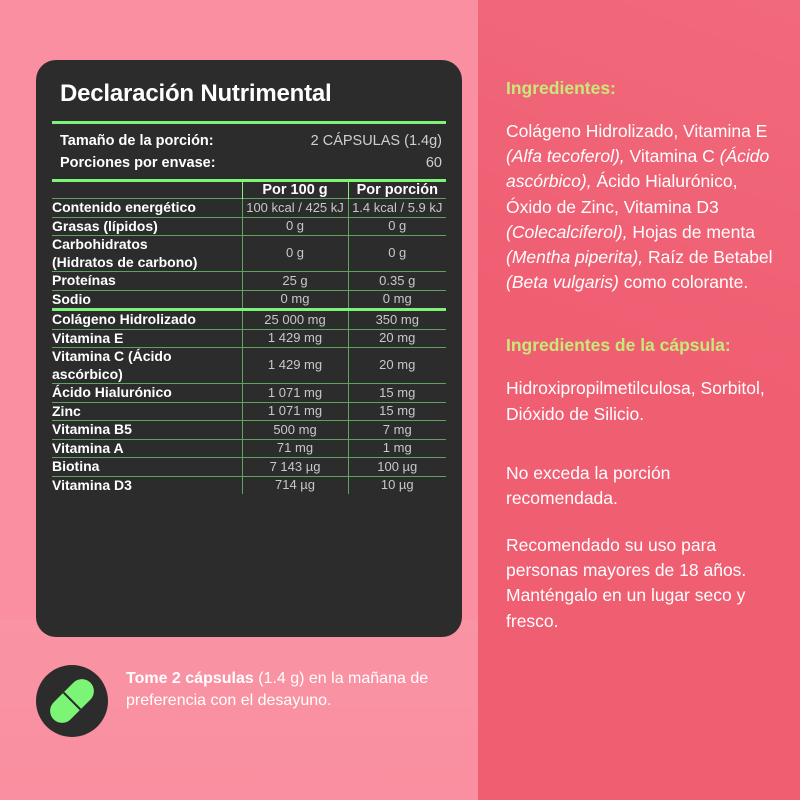 Image resolution: width=800 pixels, height=800 pixels. Describe the element at coordinates (147, 207) in the screenshot. I see `nutrient-name: Contenido energético` at that location.